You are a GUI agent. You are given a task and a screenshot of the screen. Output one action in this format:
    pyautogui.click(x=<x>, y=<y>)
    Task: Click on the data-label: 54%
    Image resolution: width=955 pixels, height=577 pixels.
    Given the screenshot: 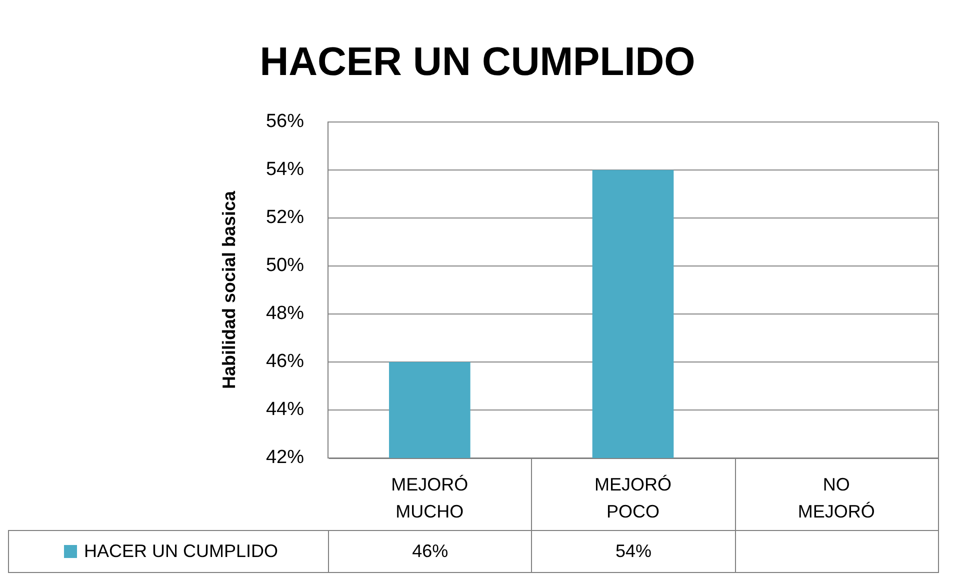 What is the action you would take?
    pyautogui.click(x=634, y=551)
    